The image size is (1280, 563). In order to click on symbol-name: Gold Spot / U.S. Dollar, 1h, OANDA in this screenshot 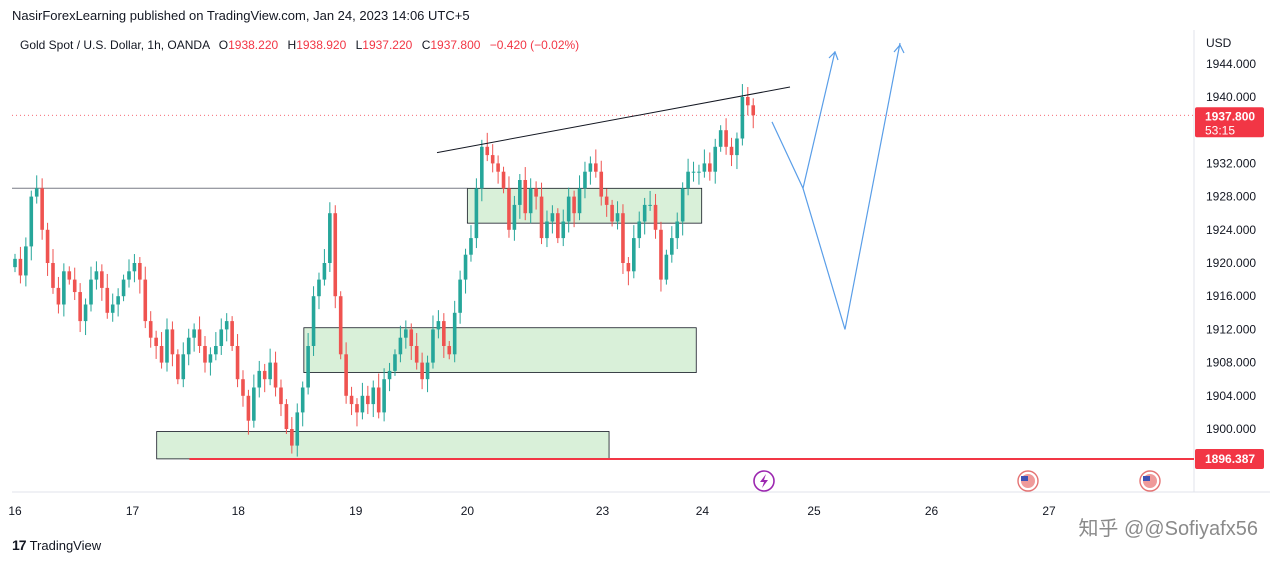, I will do `click(115, 45)`.